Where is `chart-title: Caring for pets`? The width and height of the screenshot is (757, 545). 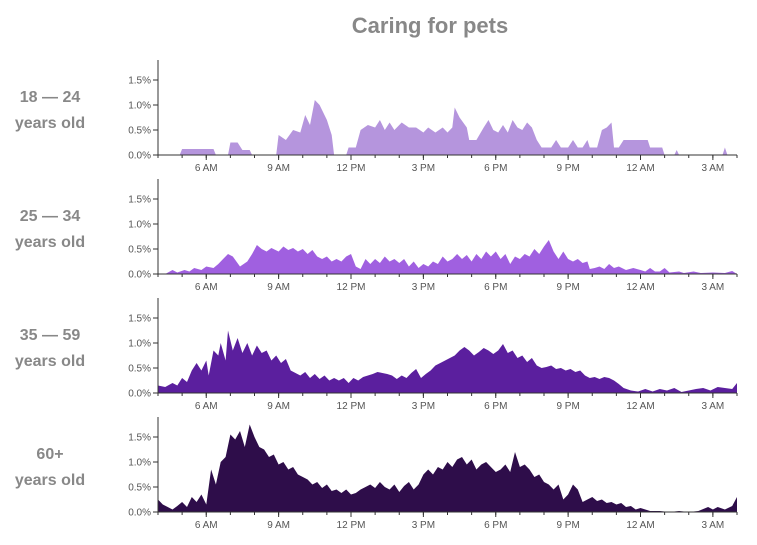 chart-title: Caring for pets is located at coordinates (430, 25).